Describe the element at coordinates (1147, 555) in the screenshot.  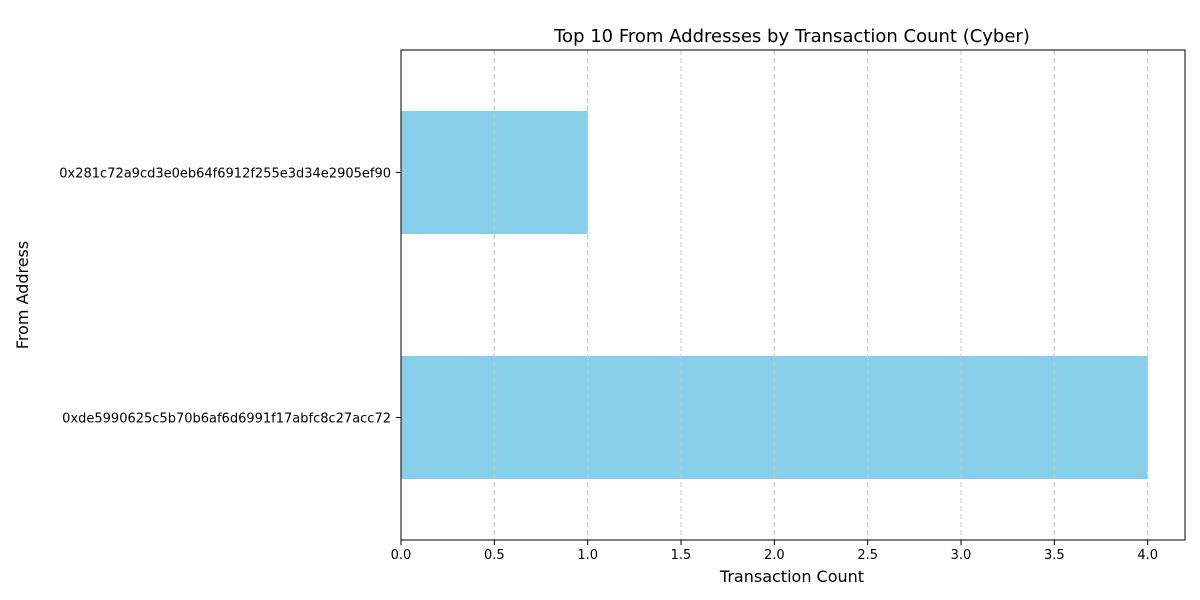
I see `x-tick-label: 4.0` at that location.